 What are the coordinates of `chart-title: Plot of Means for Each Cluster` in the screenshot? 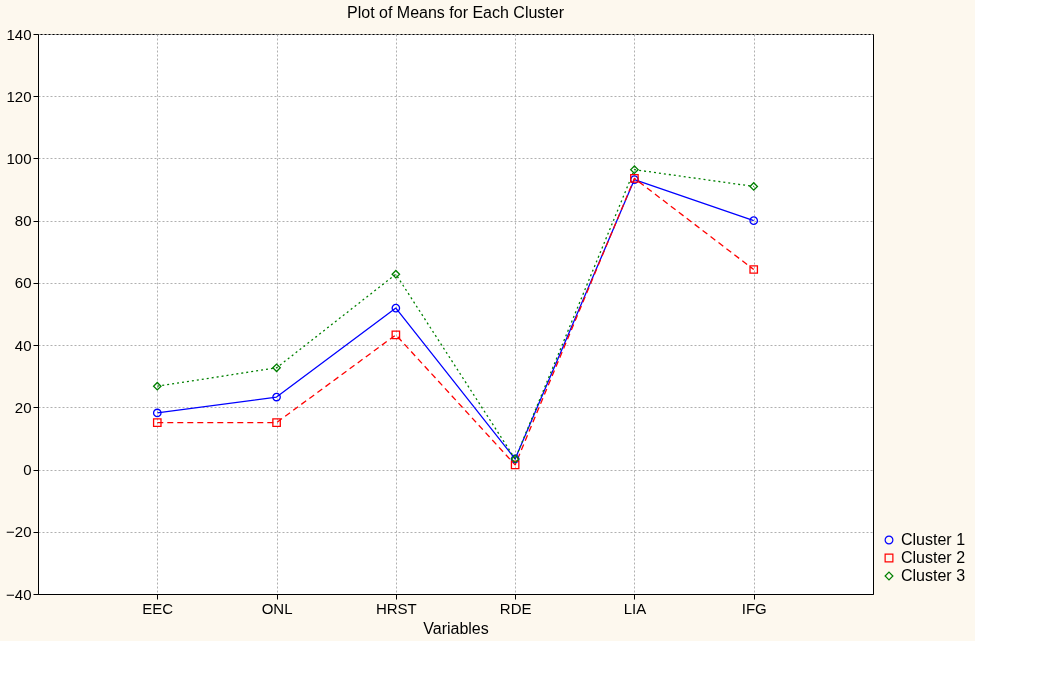 It's located at (456, 12).